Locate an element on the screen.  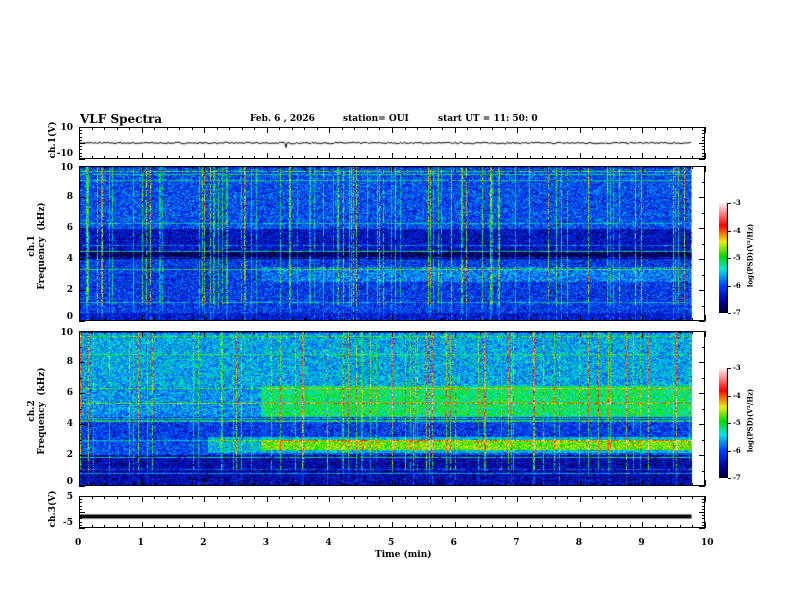
y-tick-label: 10 is located at coordinates (66, 333).